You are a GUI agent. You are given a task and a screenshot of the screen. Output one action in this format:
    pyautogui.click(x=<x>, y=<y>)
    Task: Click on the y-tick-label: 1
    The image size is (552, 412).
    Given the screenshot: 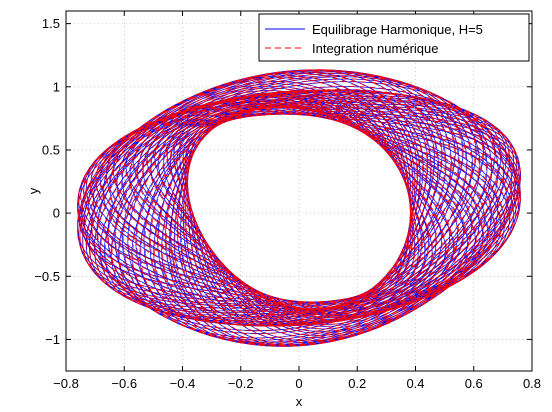 What is the action you would take?
    pyautogui.click(x=56, y=86)
    